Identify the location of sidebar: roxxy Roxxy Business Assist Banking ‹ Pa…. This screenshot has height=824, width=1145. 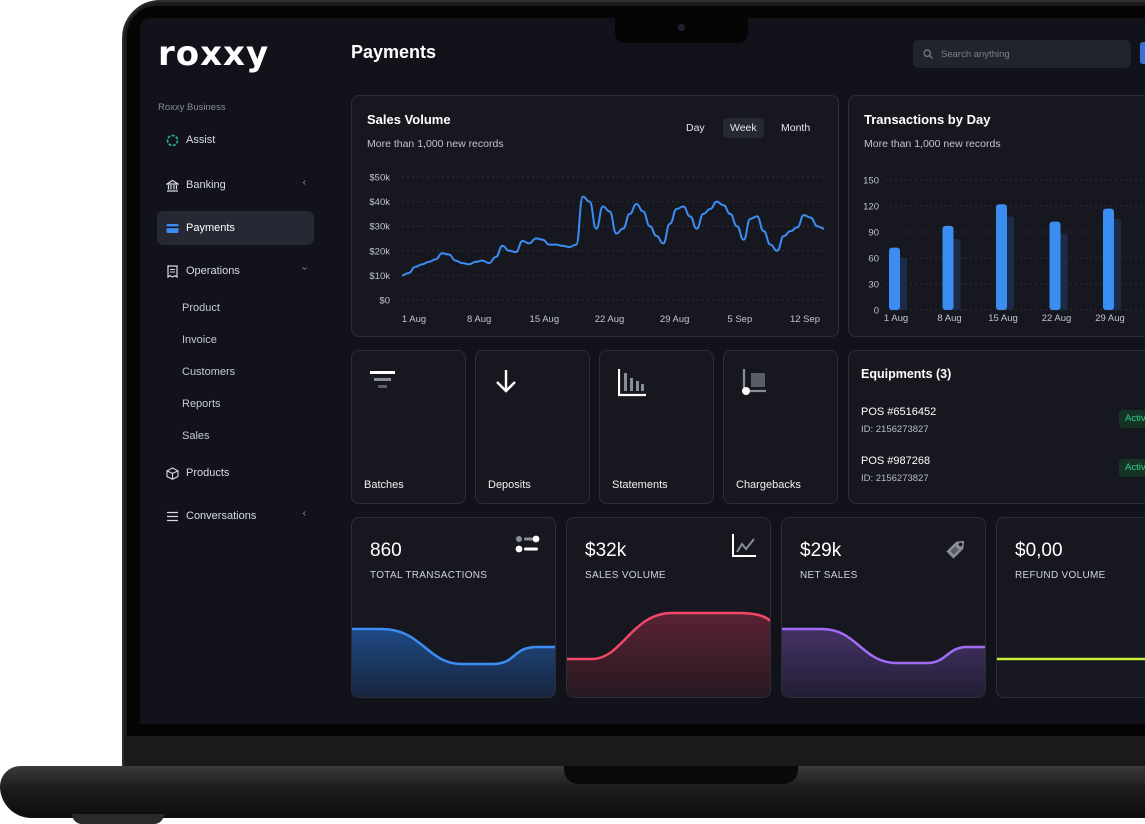
(235, 371).